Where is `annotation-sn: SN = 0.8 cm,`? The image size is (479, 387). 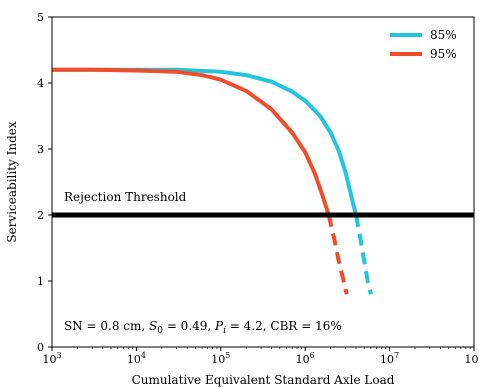 annotation-sn: SN = 0.8 cm, is located at coordinates (106, 326).